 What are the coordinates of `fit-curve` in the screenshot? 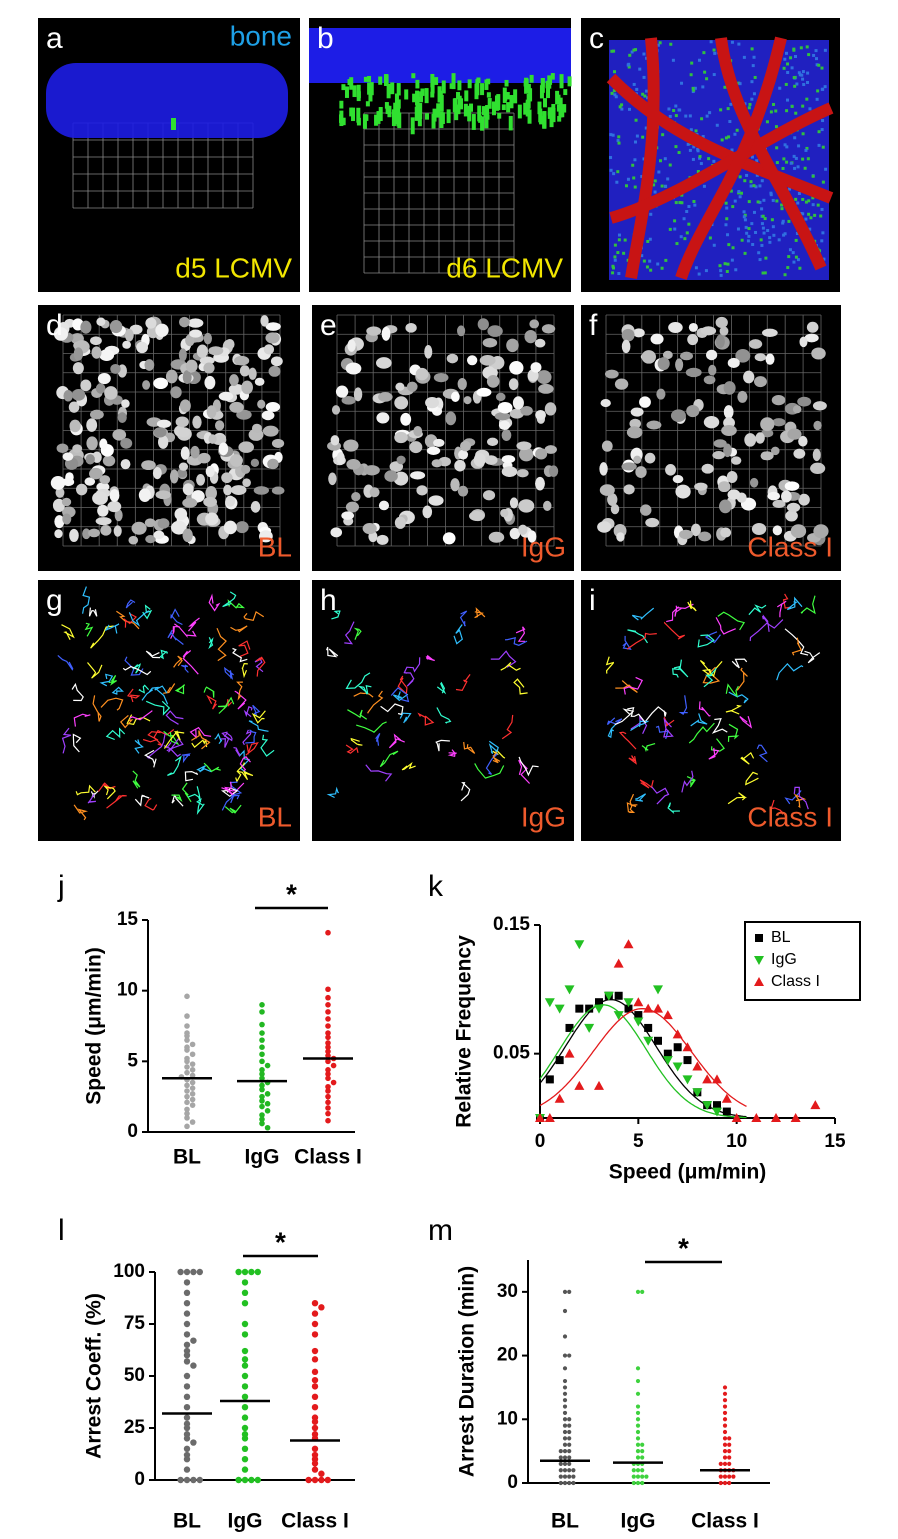 It's located at (643, 1058).